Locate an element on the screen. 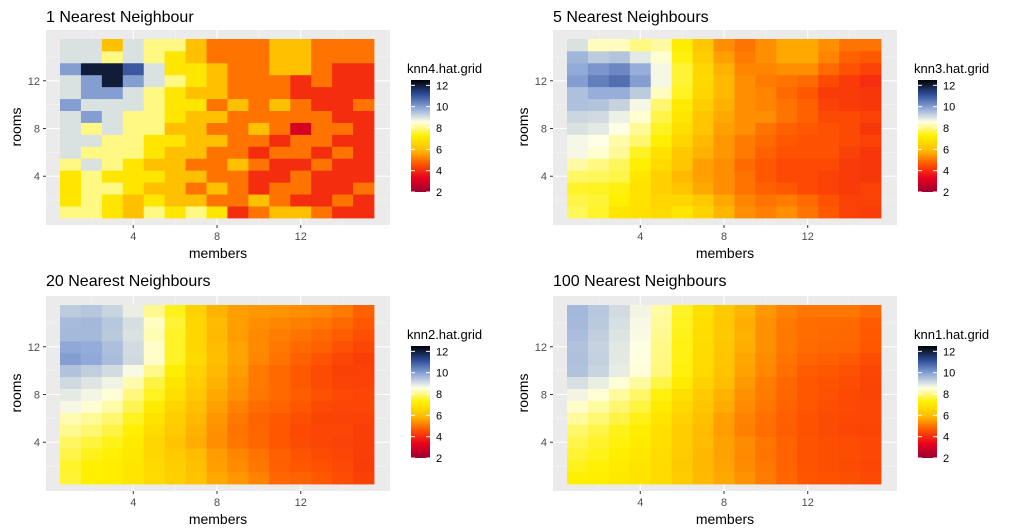 The image size is (1013, 531). colorbar is located at coordinates (927, 402).